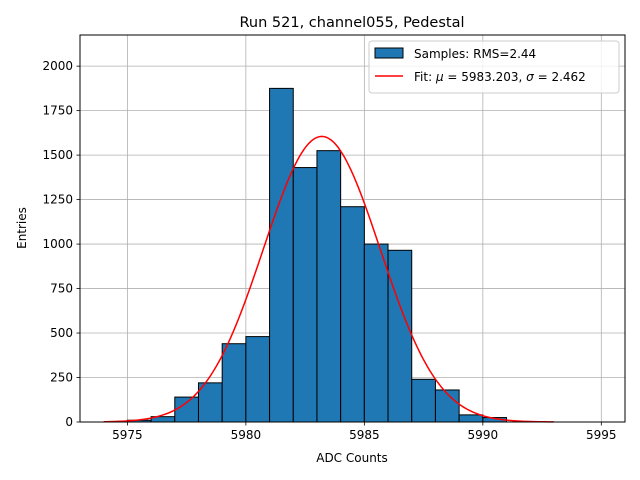 This screenshot has width=640, height=480. I want to click on legend-histogram-swatch, so click(389, 53).